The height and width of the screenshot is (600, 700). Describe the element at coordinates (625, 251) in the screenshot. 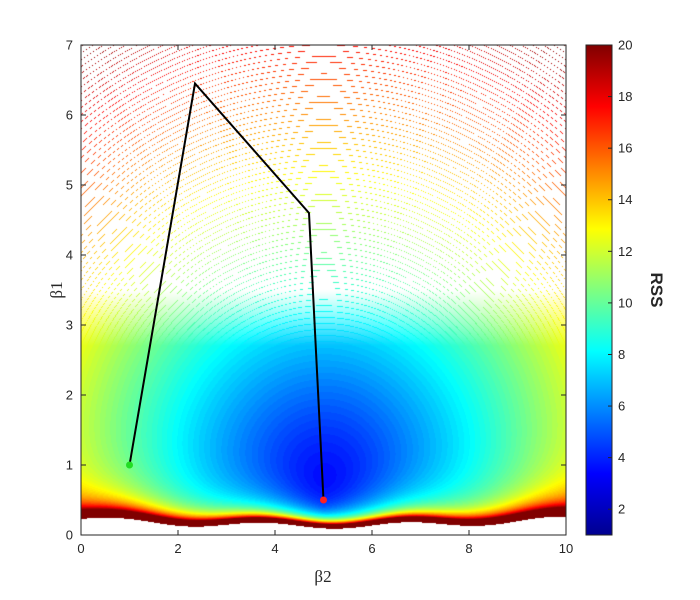

I see `colorbar-tick-label: 12` at that location.